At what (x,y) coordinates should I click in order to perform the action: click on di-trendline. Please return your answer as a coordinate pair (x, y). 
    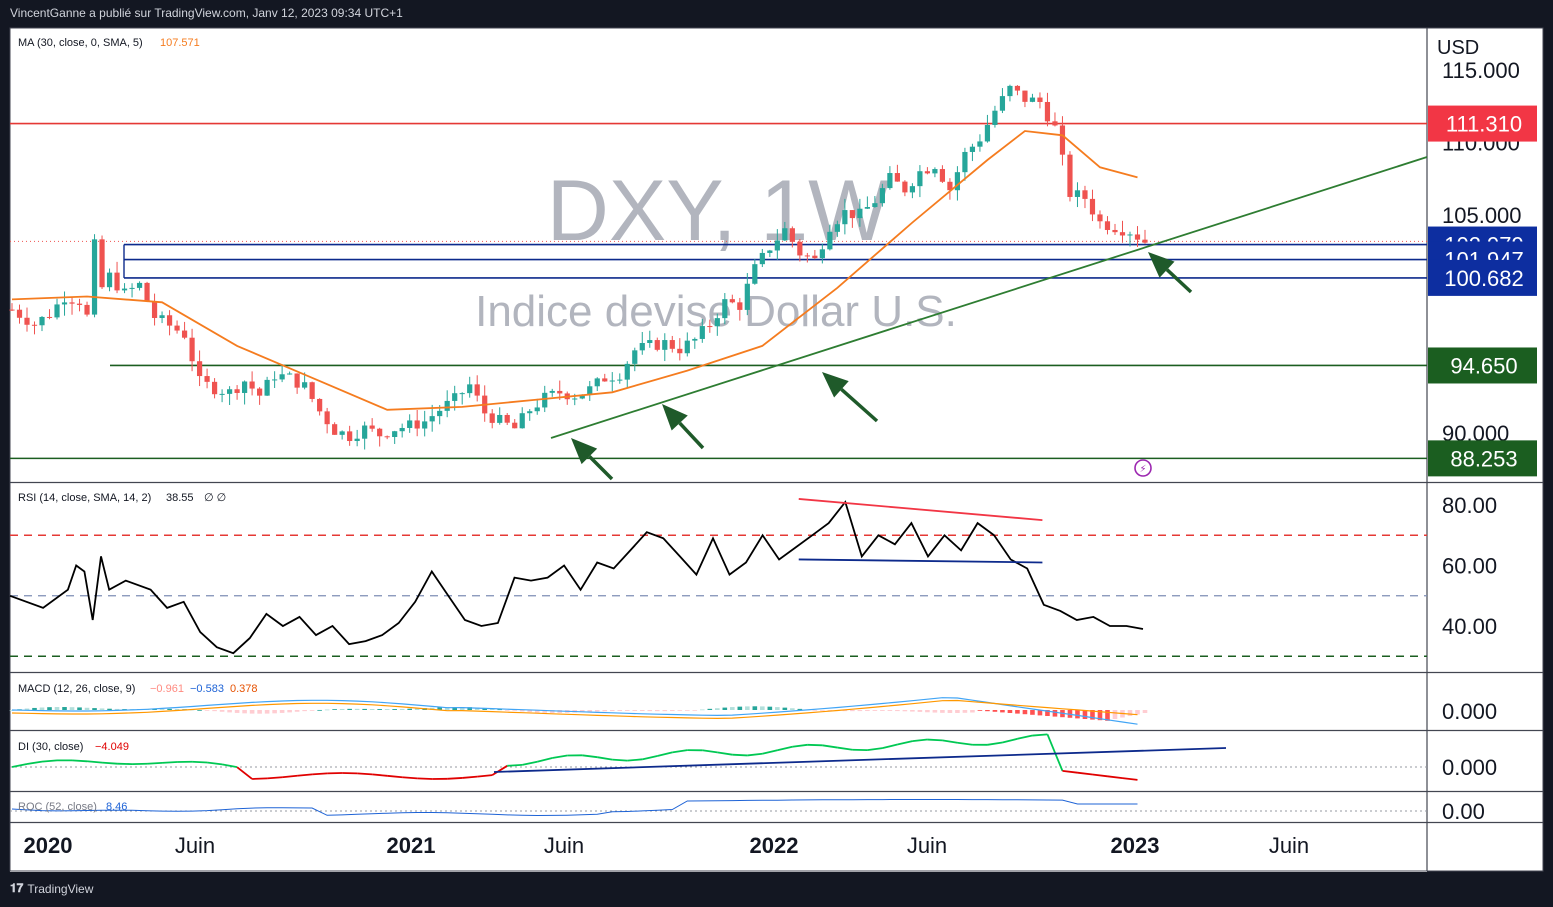
    Looking at the image, I should click on (860, 760).